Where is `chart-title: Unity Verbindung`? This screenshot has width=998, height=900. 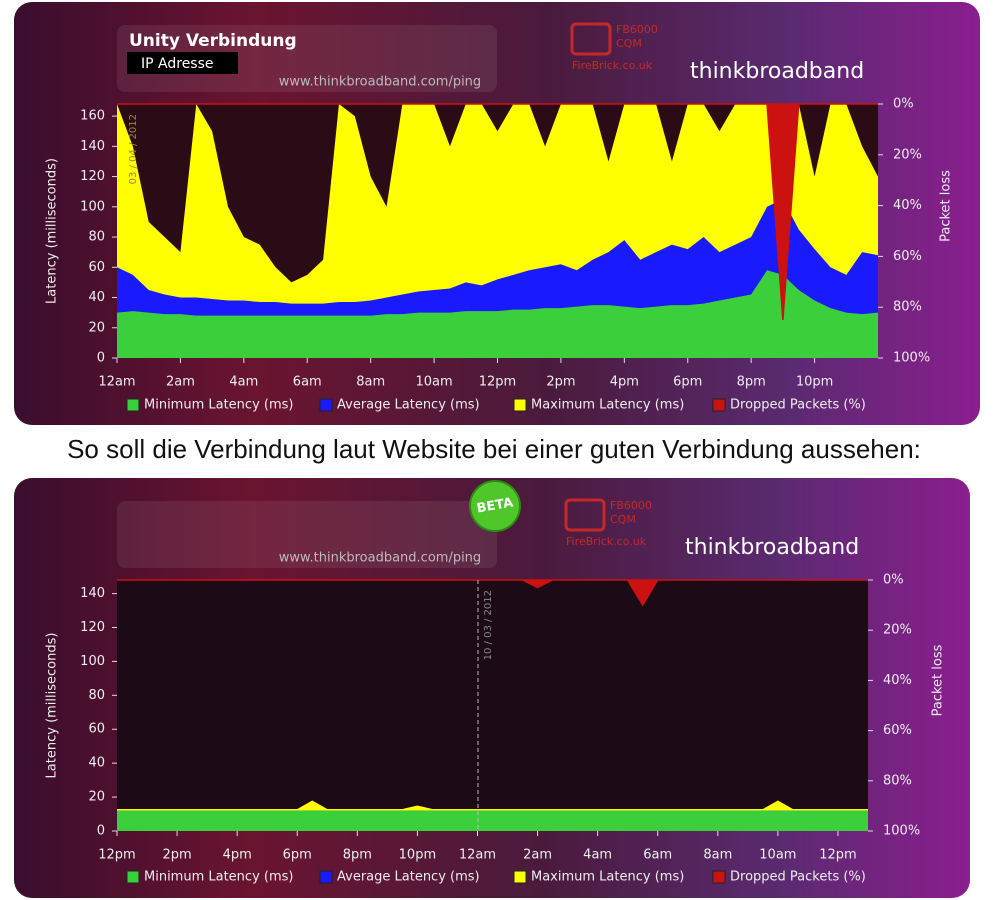
chart-title: Unity Verbindung is located at coordinates (213, 41).